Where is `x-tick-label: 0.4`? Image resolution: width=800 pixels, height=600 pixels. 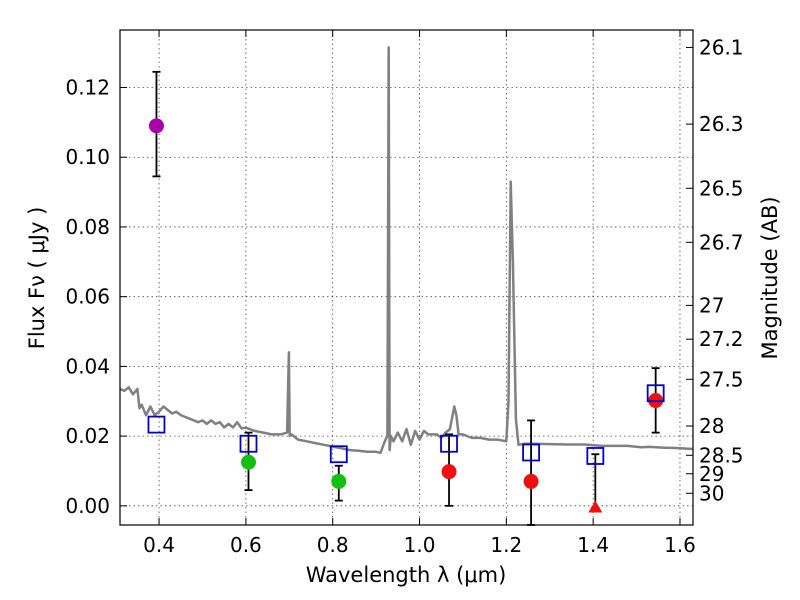
x-tick-label: 0.4 is located at coordinates (159, 545).